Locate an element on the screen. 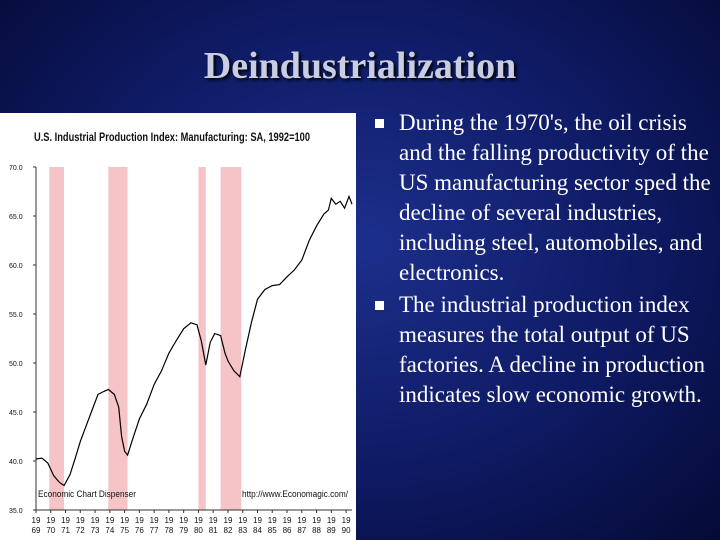 This screenshot has width=720, height=540. x-tick-label: 72 is located at coordinates (80, 530).